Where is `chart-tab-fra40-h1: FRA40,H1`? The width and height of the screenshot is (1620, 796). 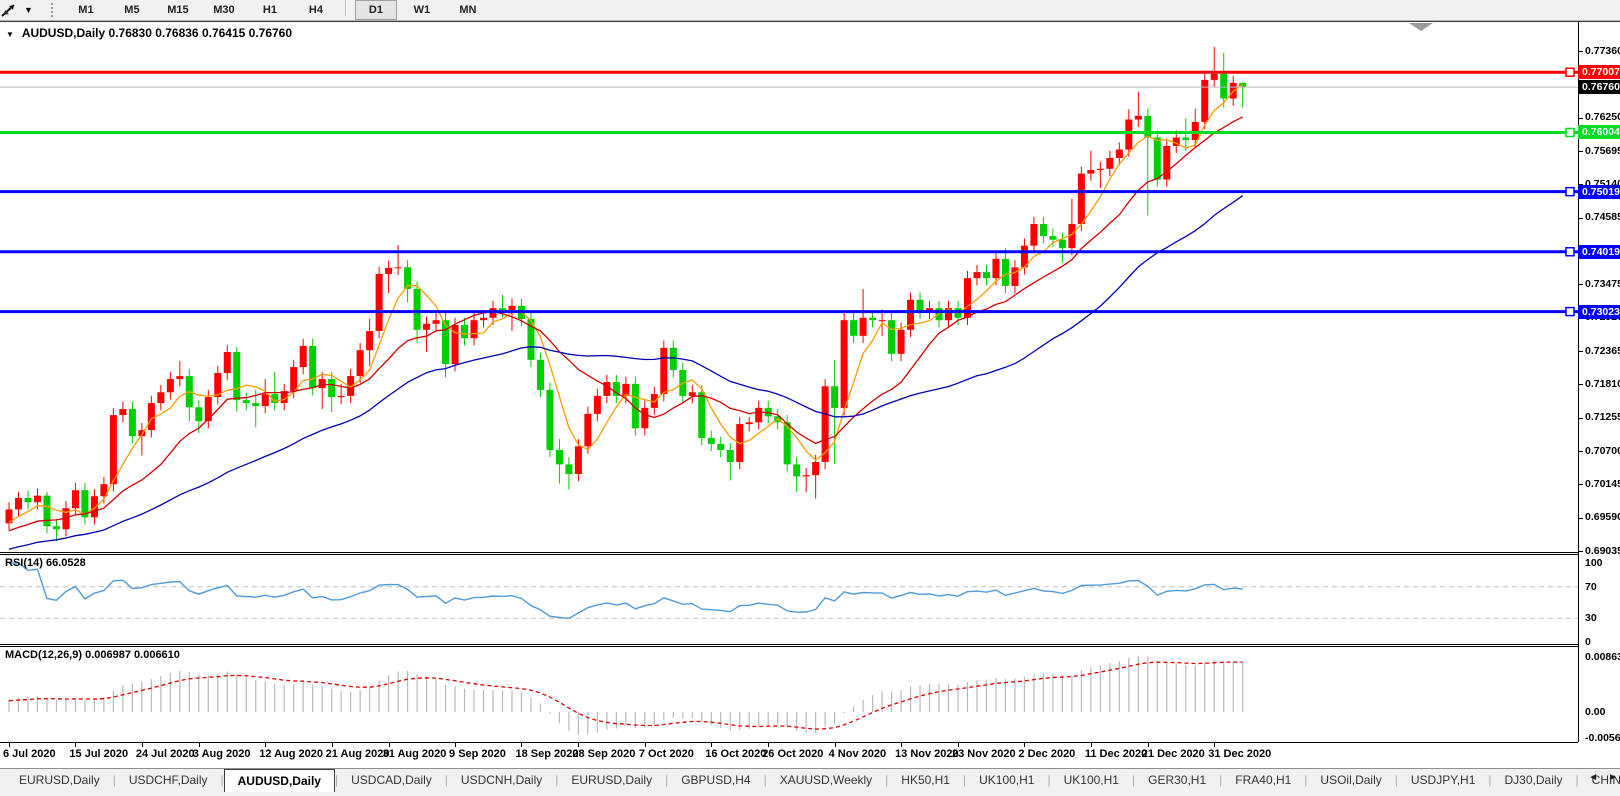
chart-tab-fra40-h1: FRA40,H1 is located at coordinates (1263, 780).